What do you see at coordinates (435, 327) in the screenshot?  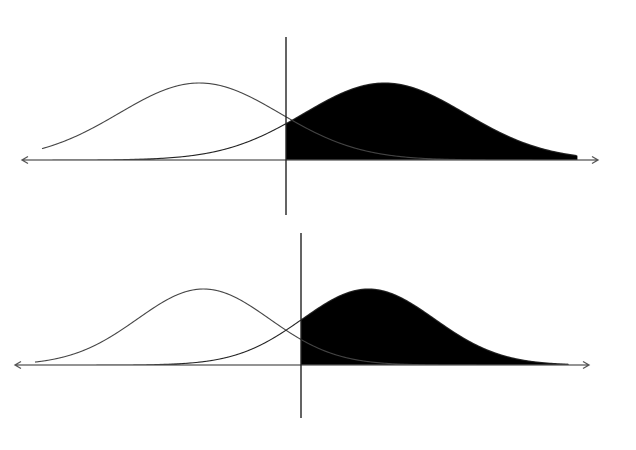 I see `bottom-shaded-region` at bounding box center [435, 327].